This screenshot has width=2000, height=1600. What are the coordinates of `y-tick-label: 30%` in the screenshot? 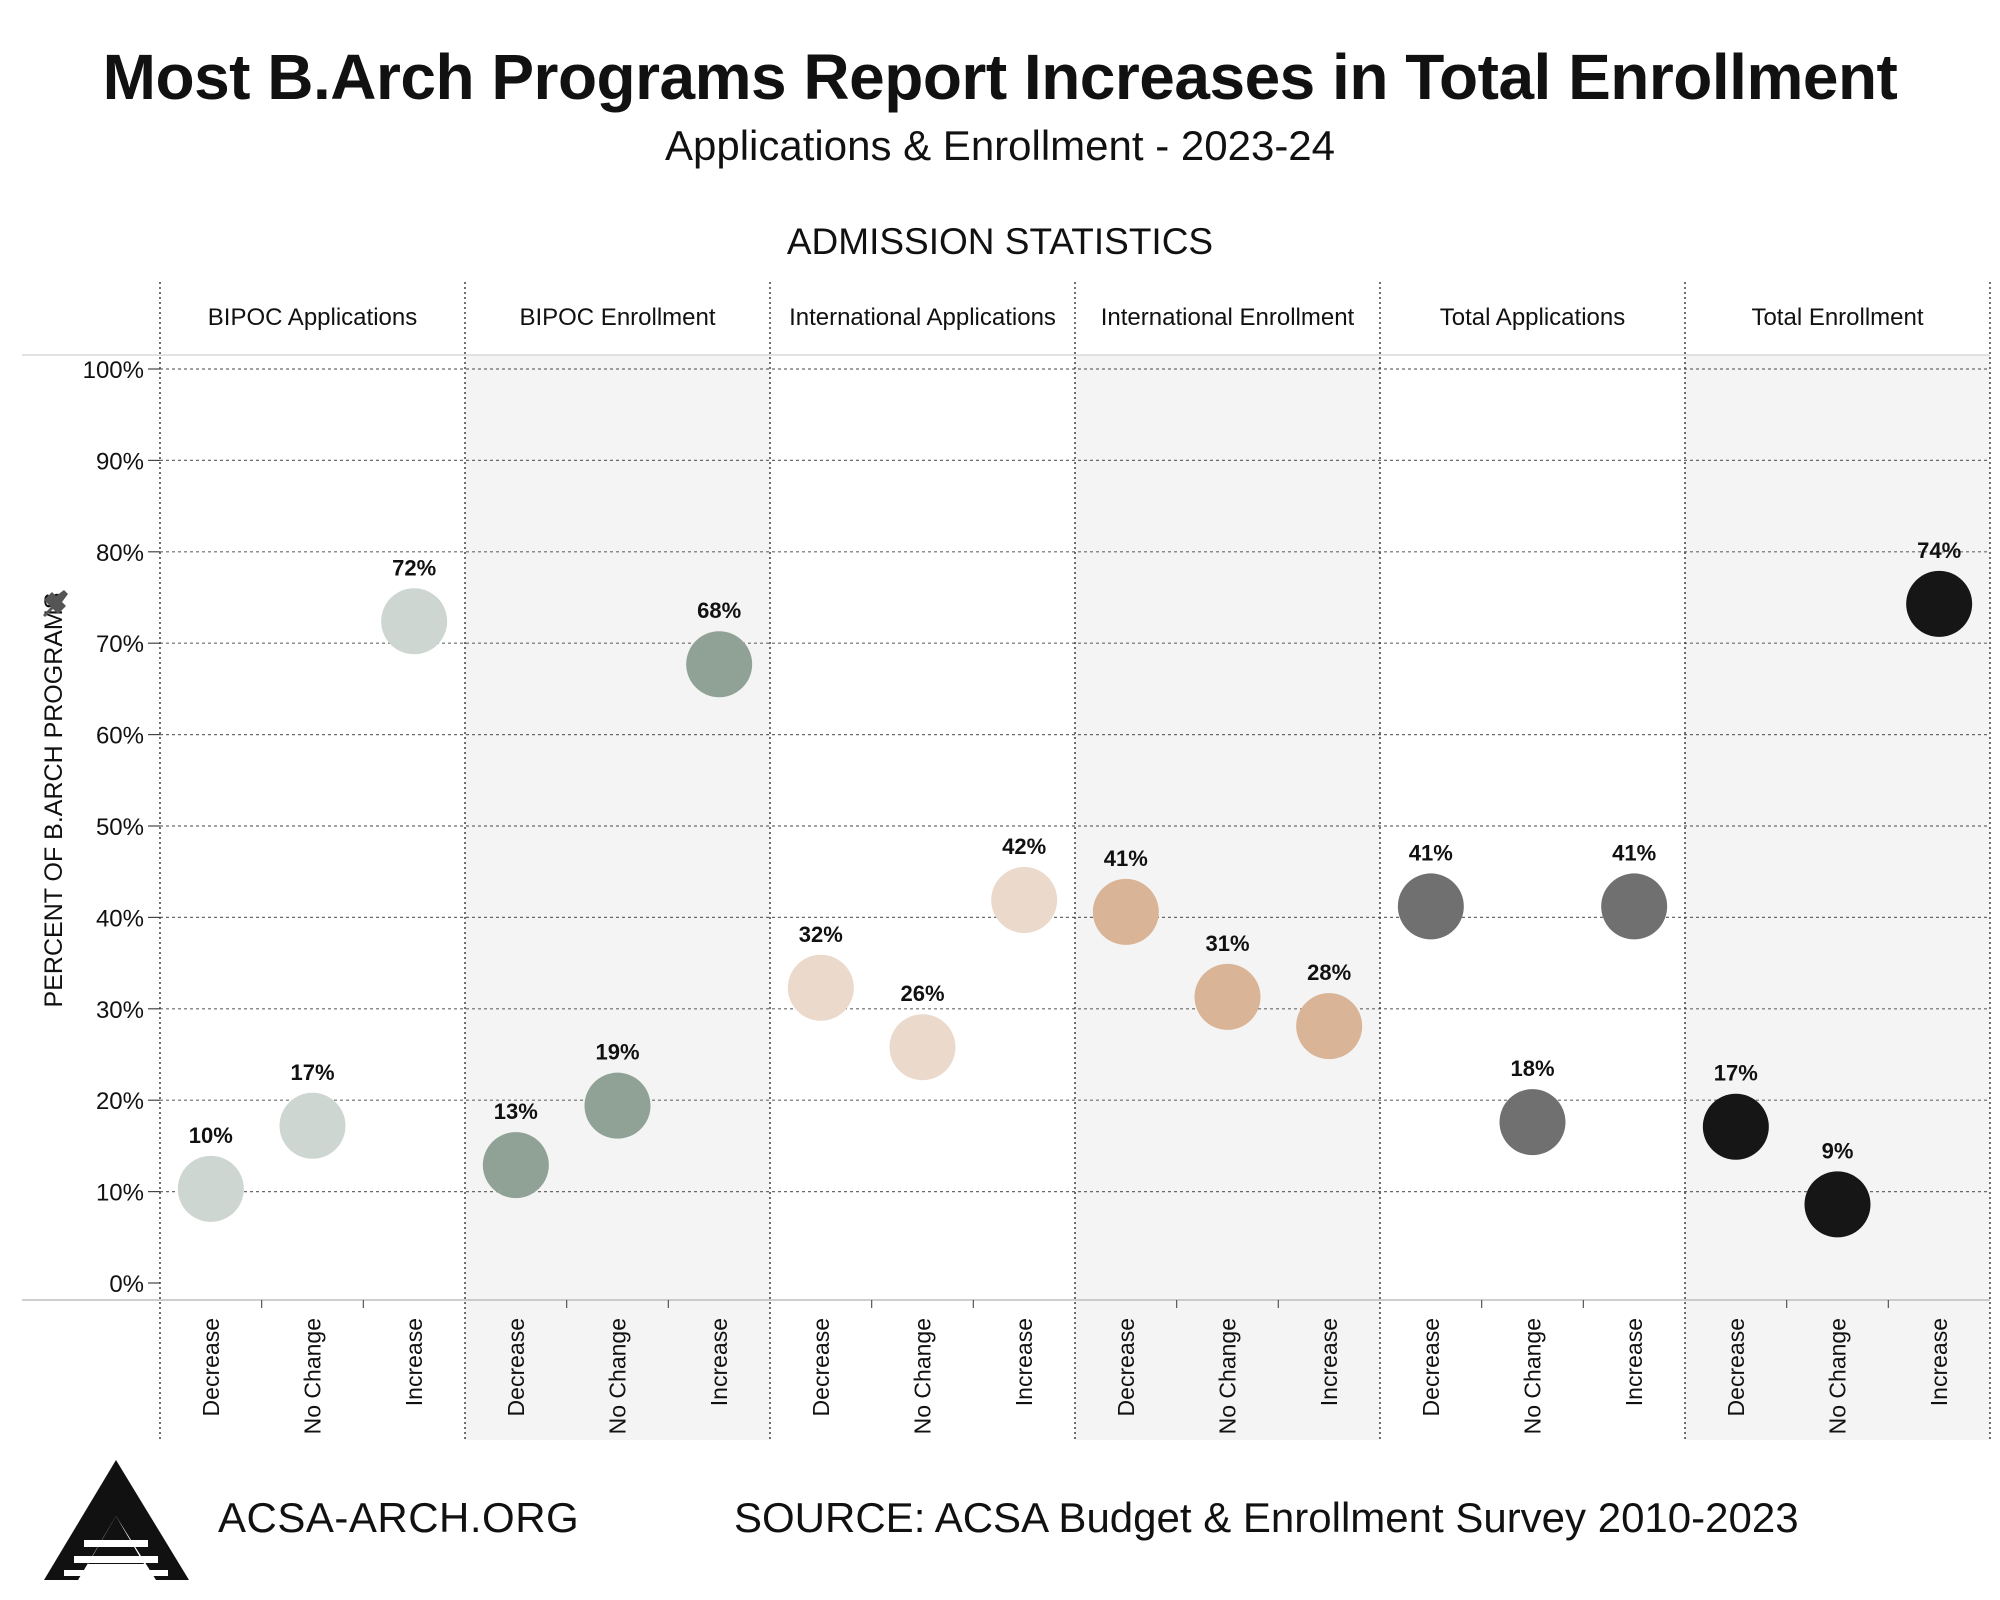 It's located at (120, 1010).